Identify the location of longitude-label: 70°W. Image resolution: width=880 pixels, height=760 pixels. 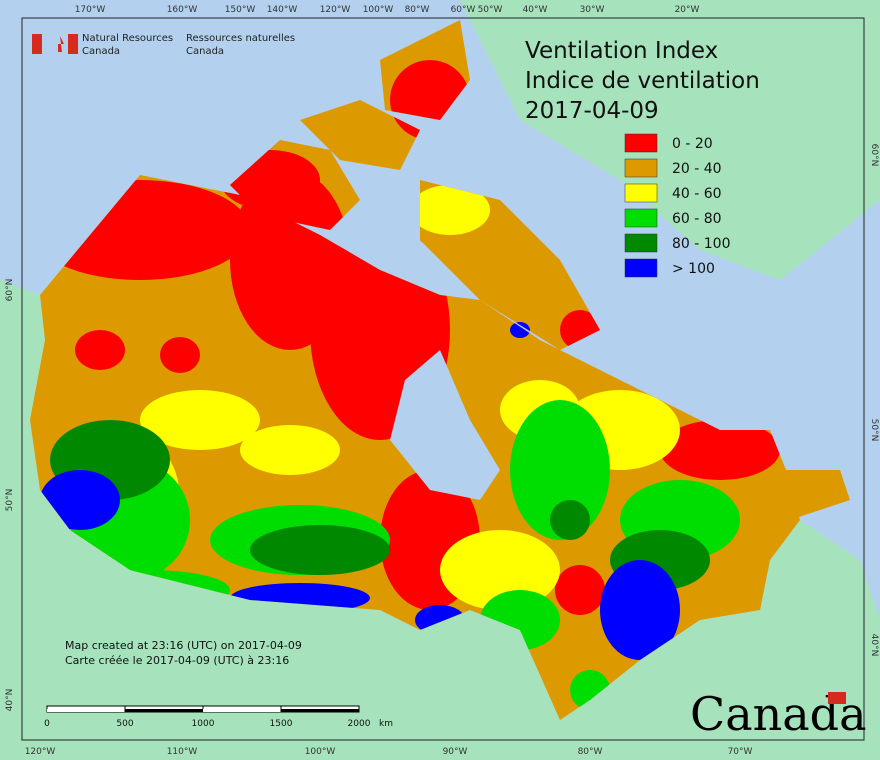
(740, 752).